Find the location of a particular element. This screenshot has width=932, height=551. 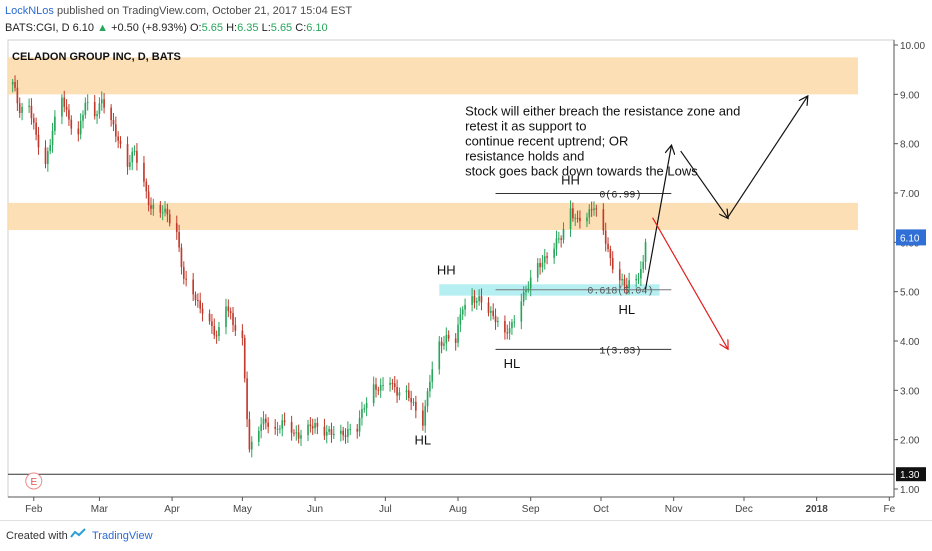

y-tick-label: 5.00 is located at coordinates (910, 293).